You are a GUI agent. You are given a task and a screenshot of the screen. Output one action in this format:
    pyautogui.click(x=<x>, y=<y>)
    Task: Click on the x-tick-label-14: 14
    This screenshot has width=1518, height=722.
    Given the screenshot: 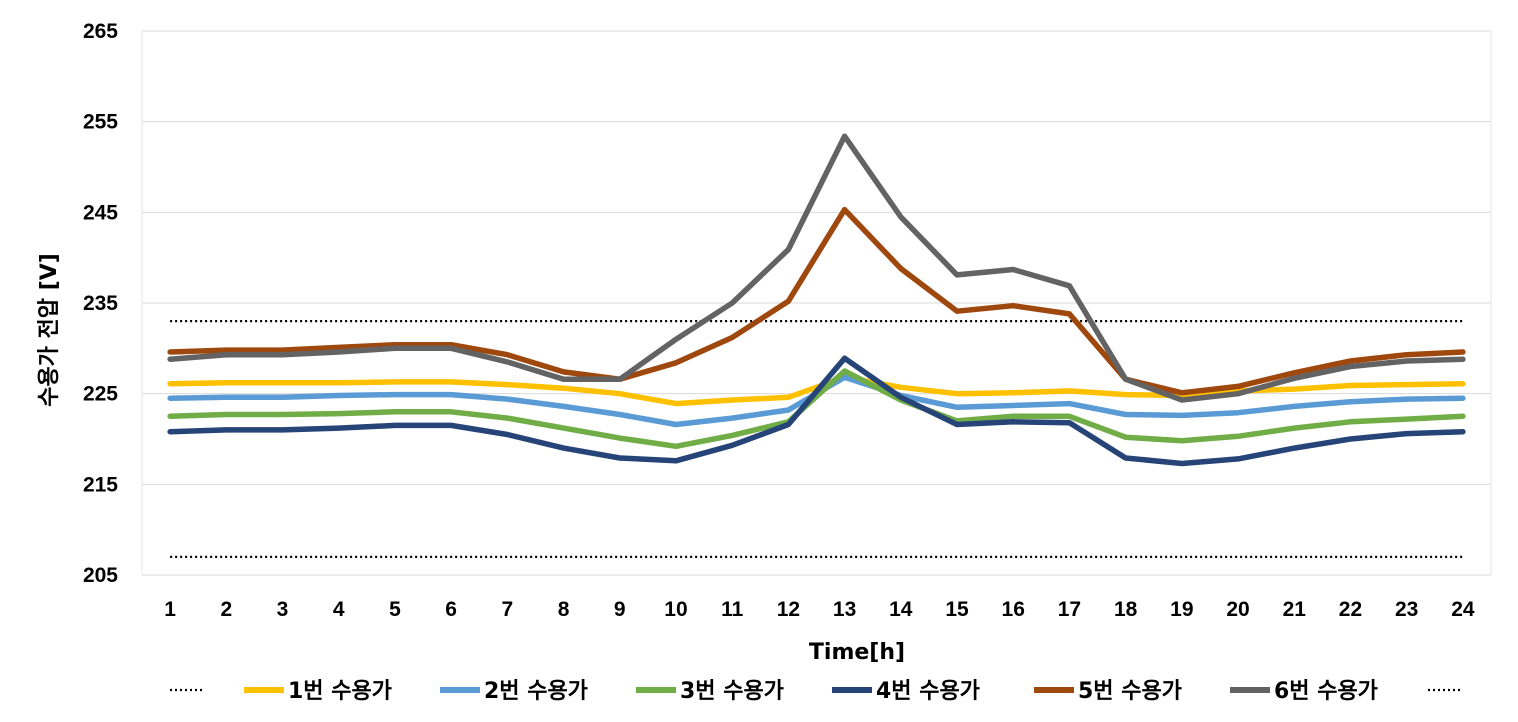 What is the action you would take?
    pyautogui.click(x=901, y=609)
    